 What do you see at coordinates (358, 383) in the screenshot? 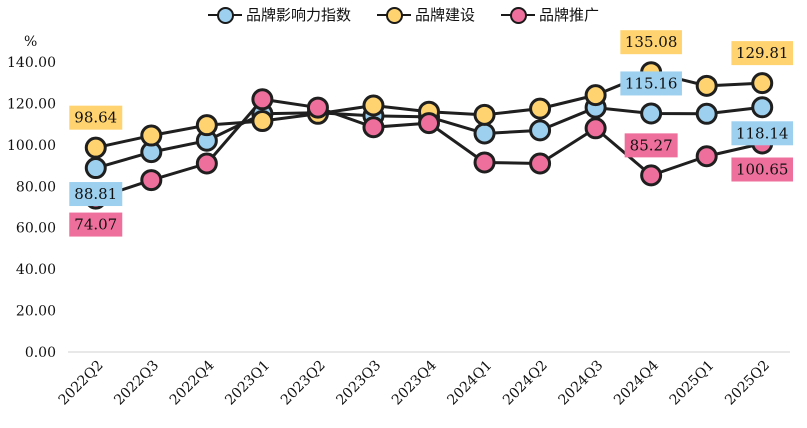
I see `x-tick-label: 2023Q3` at bounding box center [358, 383].